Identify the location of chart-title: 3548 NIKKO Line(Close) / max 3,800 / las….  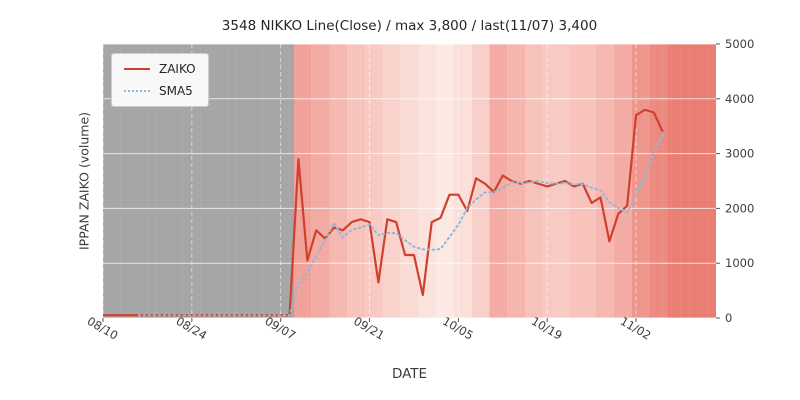
(409, 26).